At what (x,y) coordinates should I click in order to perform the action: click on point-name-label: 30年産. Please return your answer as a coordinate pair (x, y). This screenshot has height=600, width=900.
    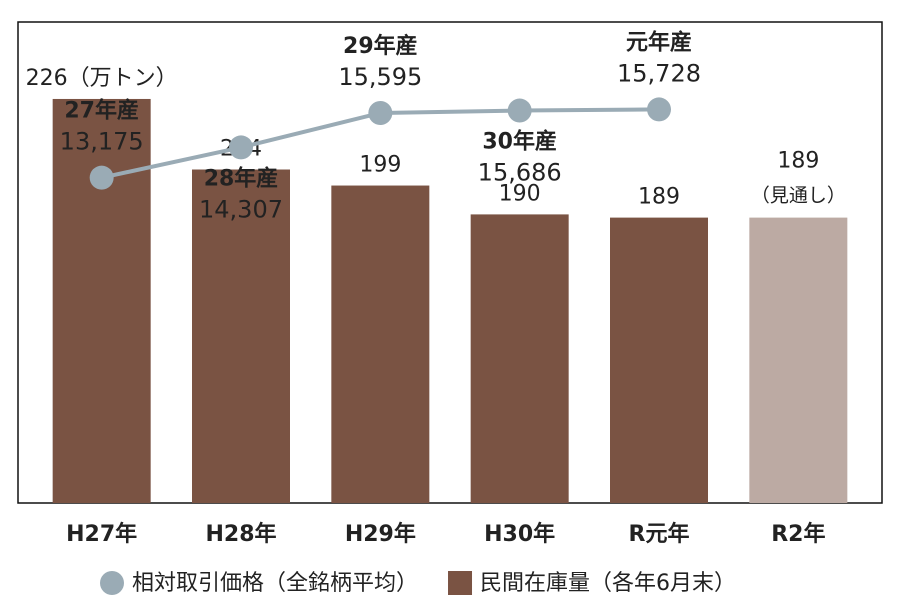
    Looking at the image, I should click on (519, 142).